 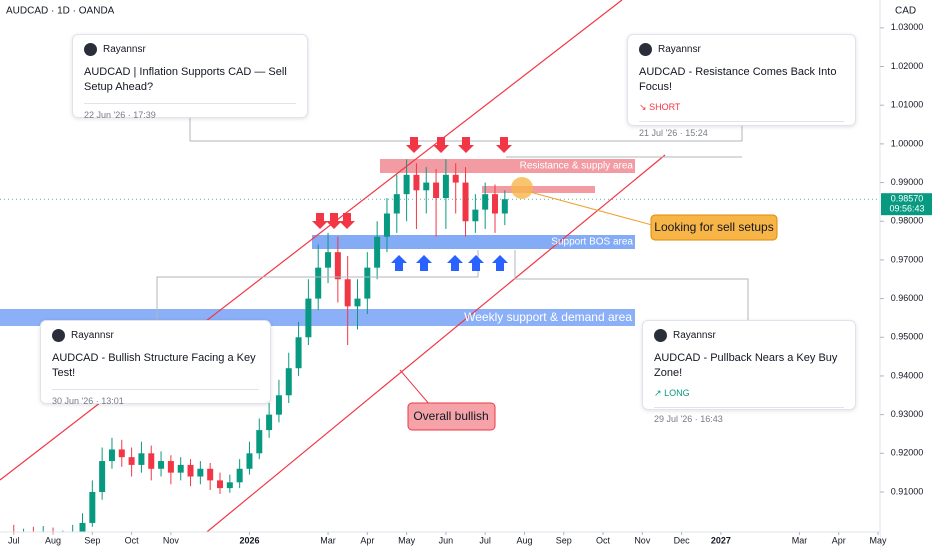 I want to click on axis-unit: CAD, so click(x=905, y=11).